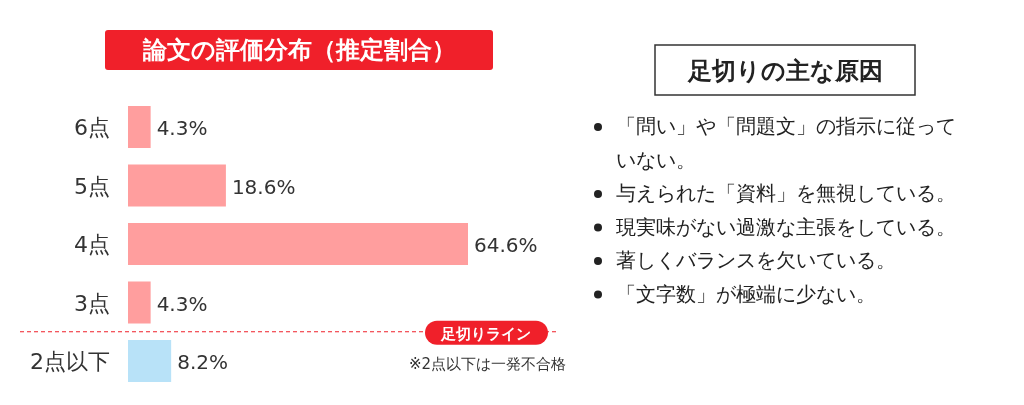 Image resolution: width=1024 pixels, height=405 pixels. What do you see at coordinates (786, 193) in the screenshot?
I see `text: 与えられた「資料」を無視している。` at bounding box center [786, 193].